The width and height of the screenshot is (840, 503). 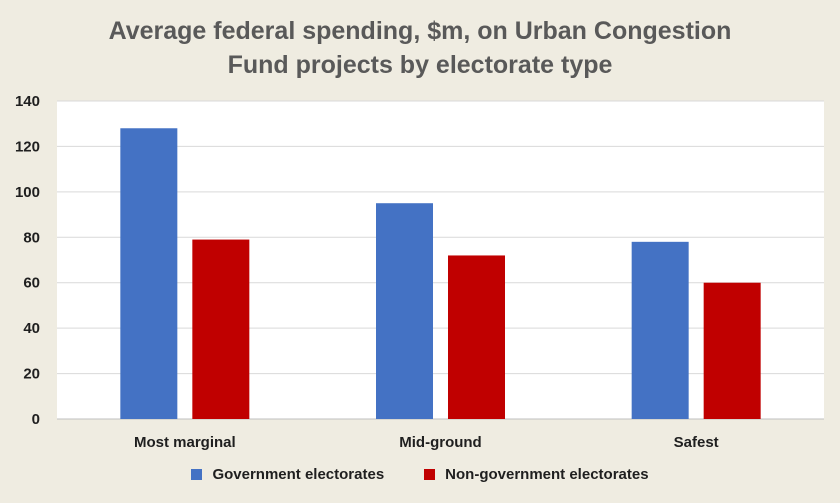 I want to click on legend-item-government: Government electorates, so click(x=287, y=474).